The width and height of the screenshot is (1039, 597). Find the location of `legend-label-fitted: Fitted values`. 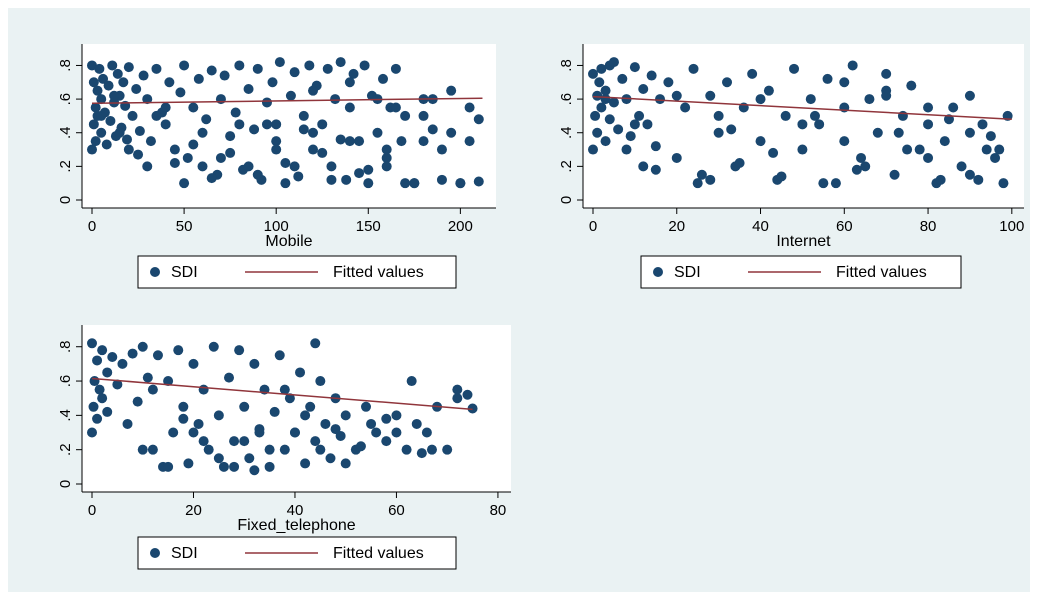

legend-label-fitted: Fitted values is located at coordinates (378, 272).